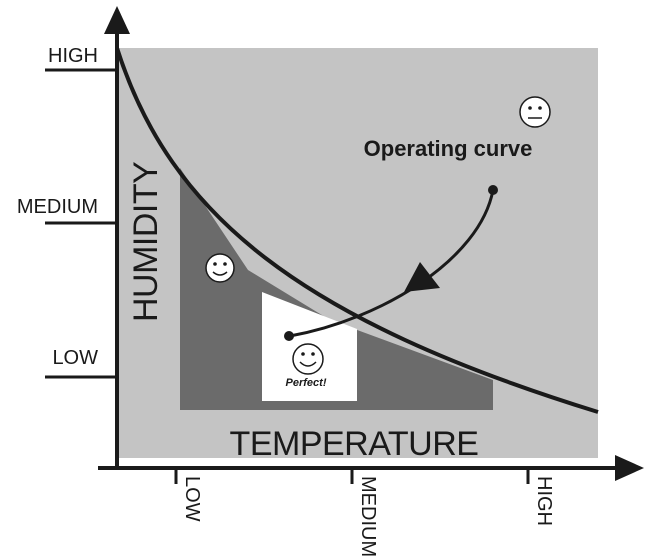 This screenshot has height=559, width=648. What do you see at coordinates (146, 242) in the screenshot?
I see `y-axis-title: HUMIDITY` at bounding box center [146, 242].